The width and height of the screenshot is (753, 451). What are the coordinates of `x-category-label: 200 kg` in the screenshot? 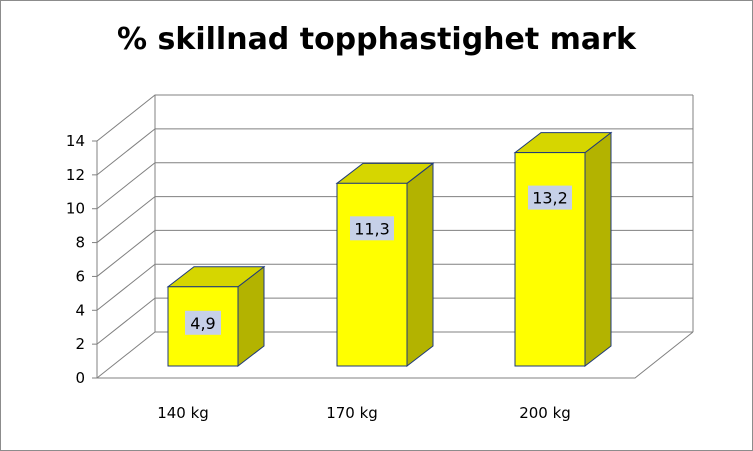 It's located at (545, 413).